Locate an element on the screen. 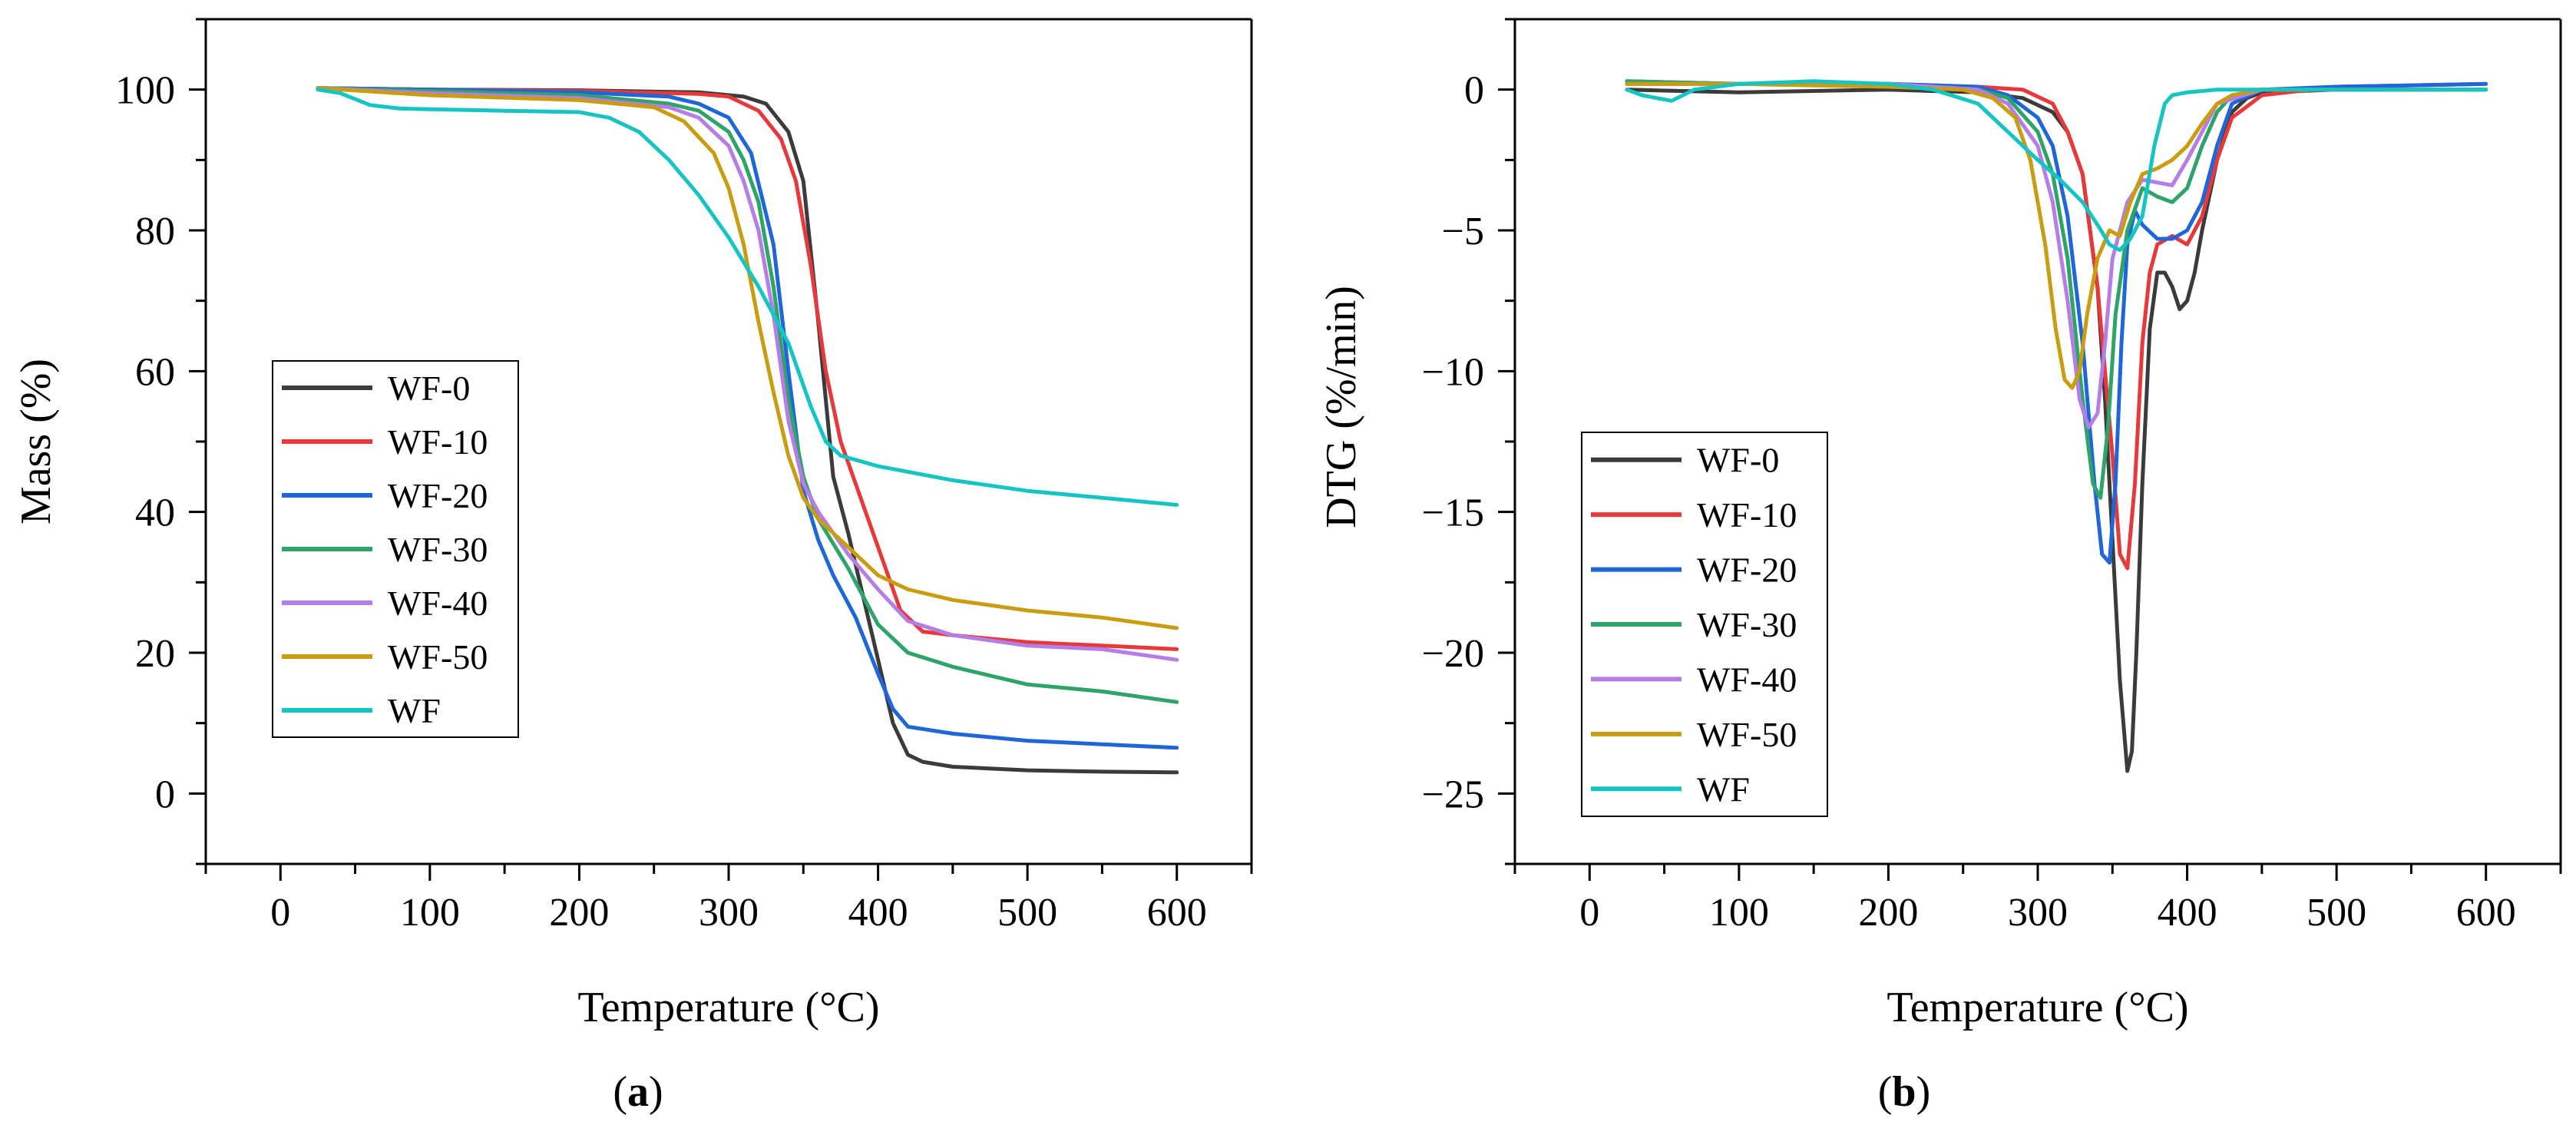  legend-label-b-wf: WF is located at coordinates (1724, 789).